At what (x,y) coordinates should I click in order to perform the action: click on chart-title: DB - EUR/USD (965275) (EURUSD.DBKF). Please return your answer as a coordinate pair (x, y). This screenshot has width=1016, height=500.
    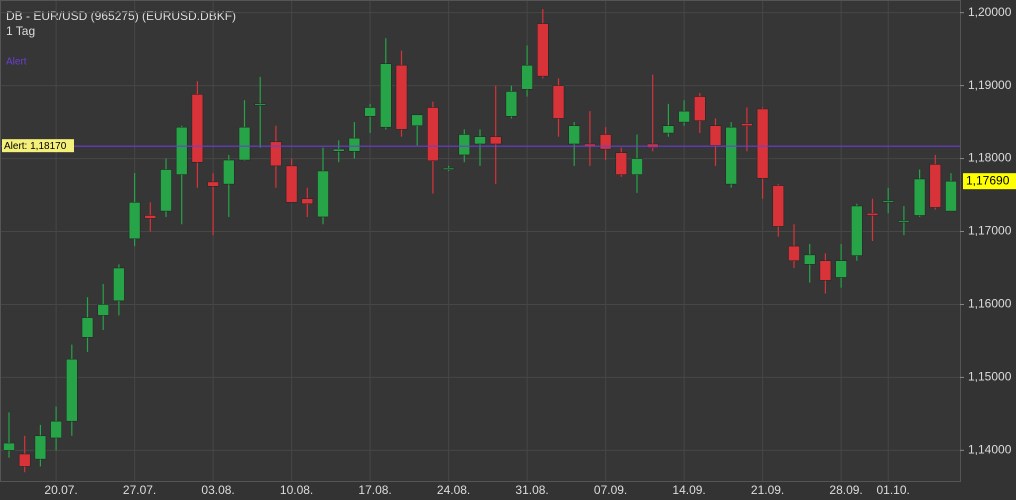
    Looking at the image, I should click on (121, 16).